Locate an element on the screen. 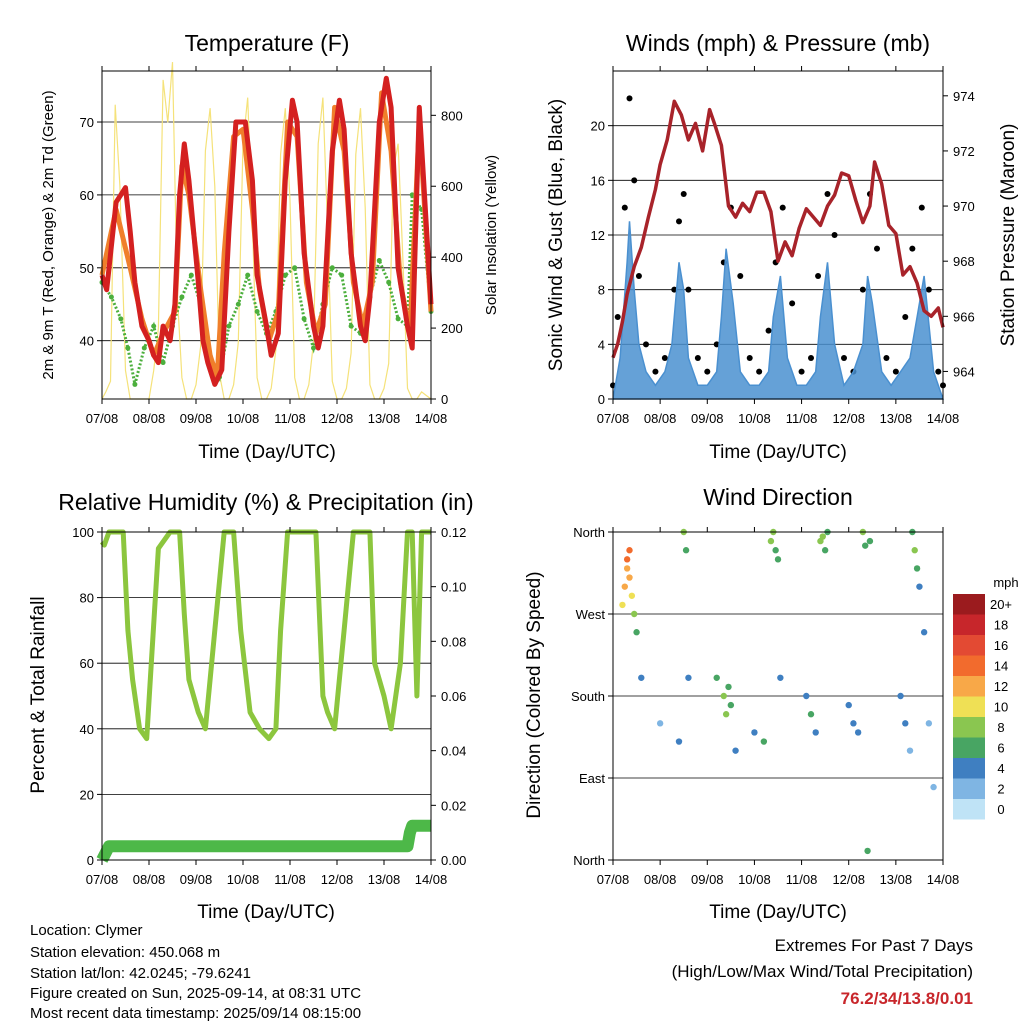 The image size is (1024, 1024). temperature-title: Temperature (F) is located at coordinates (267, 43).